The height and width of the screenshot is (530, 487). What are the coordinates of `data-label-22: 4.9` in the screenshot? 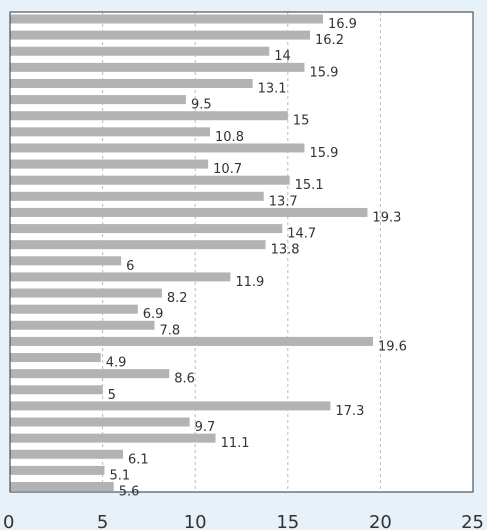 It's located at (116, 363).